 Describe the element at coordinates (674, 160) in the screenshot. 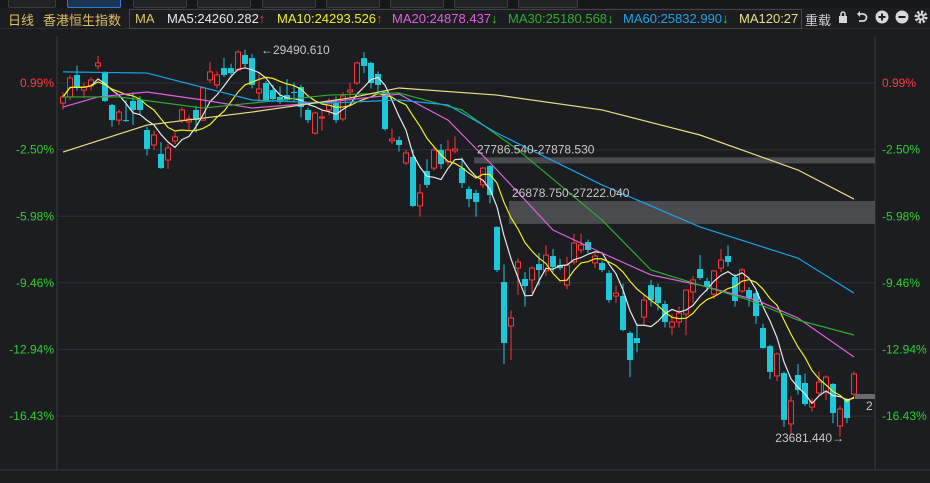

I see `price-band` at that location.